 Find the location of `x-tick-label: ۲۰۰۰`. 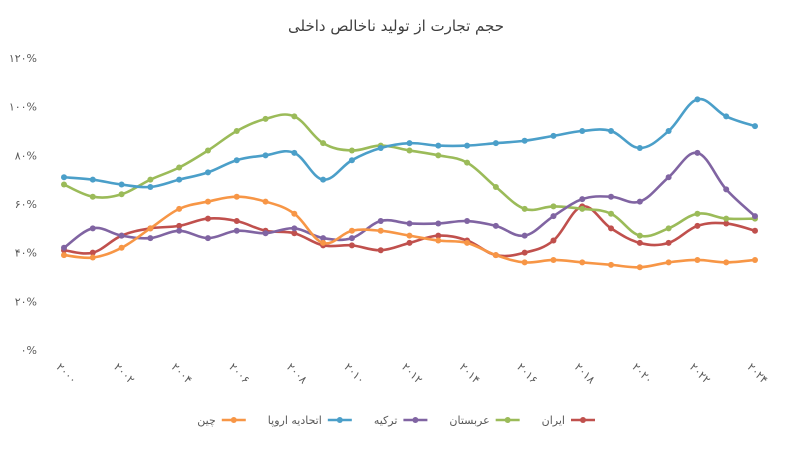

x-tick-label: ۲۰۰۰ is located at coordinates (67, 374).